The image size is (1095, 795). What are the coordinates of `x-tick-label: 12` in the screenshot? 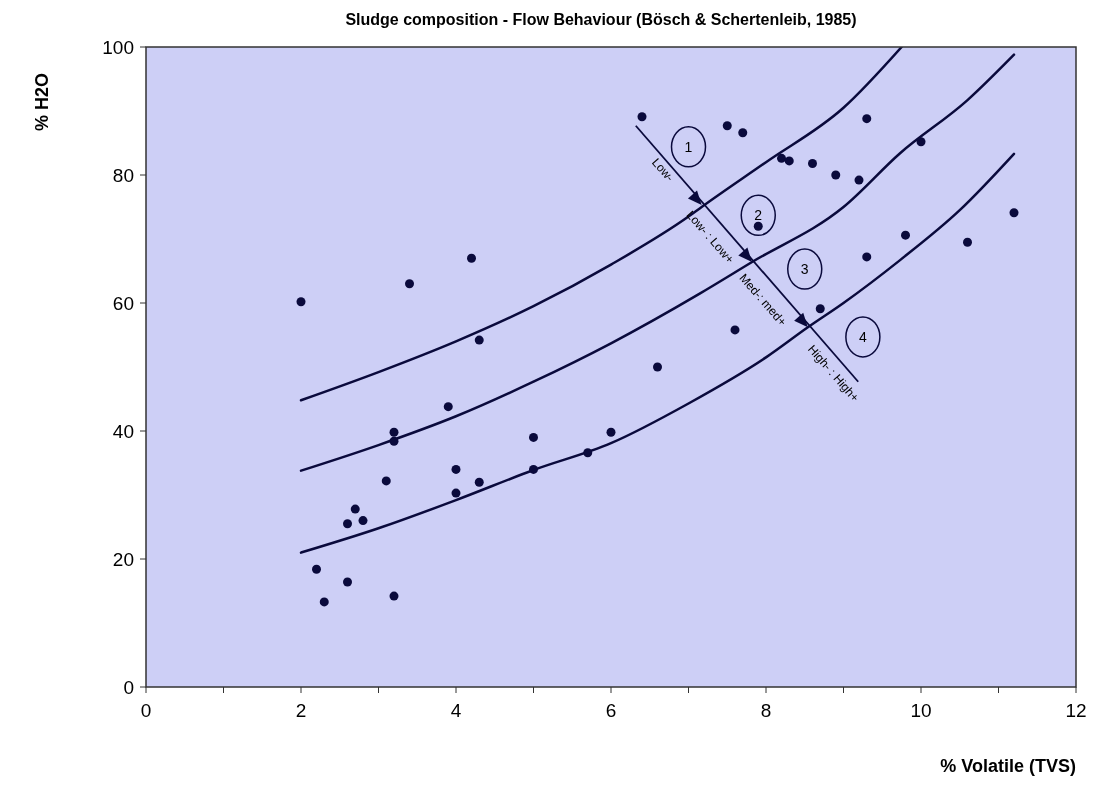 It's located at (1076, 710).